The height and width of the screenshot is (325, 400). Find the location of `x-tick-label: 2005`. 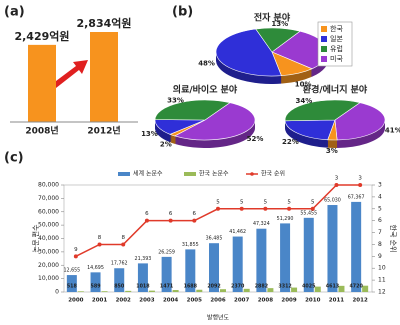

x-tick-label: 2005 is located at coordinates (194, 301).